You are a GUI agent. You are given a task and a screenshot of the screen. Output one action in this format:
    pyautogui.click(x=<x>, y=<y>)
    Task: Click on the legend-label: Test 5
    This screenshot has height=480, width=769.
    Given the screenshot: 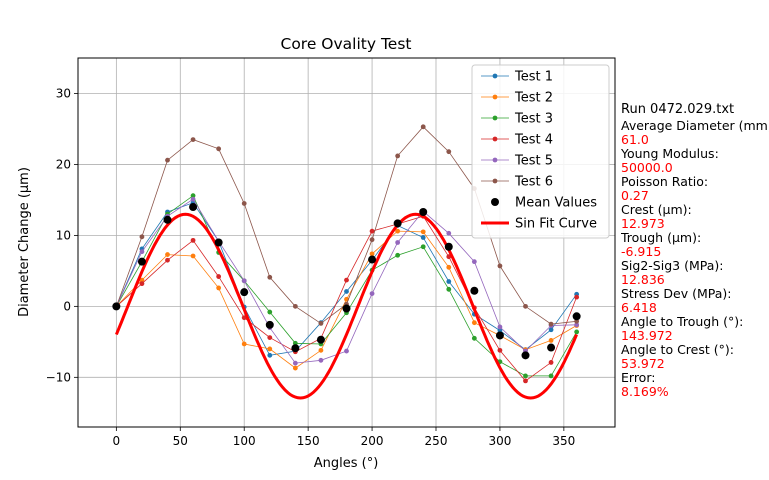 What is the action you would take?
    pyautogui.click(x=533, y=161)
    